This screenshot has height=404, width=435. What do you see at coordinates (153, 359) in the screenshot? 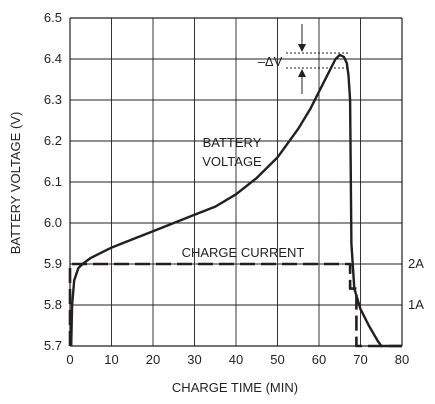
I see `x-tick-label-20: 20` at bounding box center [153, 359].